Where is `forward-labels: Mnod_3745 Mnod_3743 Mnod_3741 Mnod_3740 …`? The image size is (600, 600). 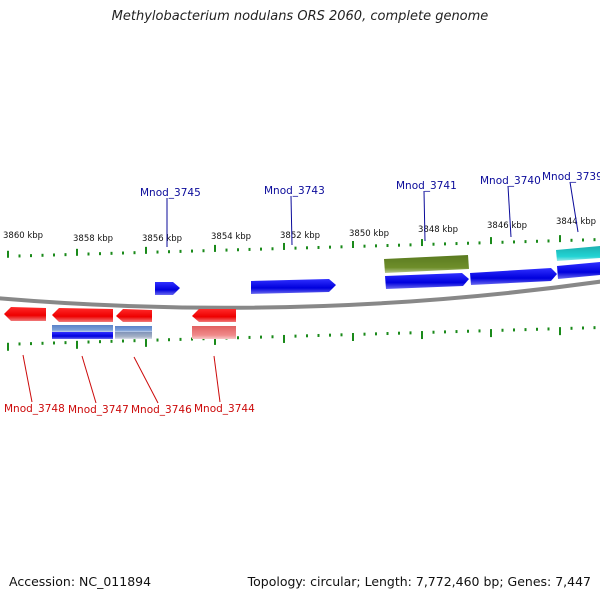
forward-labels: Mnod_3745 Mnod_3743 Mnod_3741 Mnod_3740 … is located at coordinates (370, 209).